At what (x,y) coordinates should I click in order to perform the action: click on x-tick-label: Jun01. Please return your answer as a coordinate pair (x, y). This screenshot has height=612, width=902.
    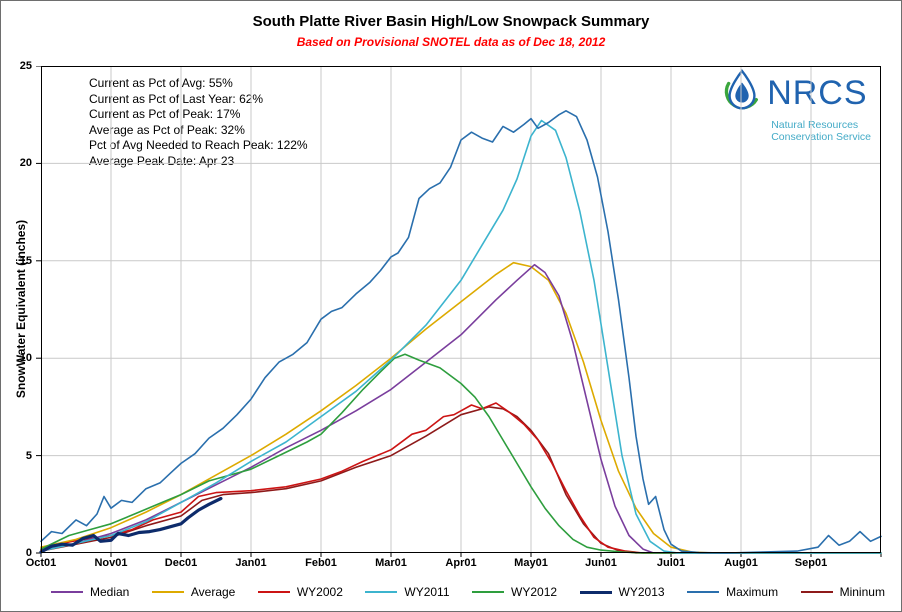
    Looking at the image, I should click on (601, 563).